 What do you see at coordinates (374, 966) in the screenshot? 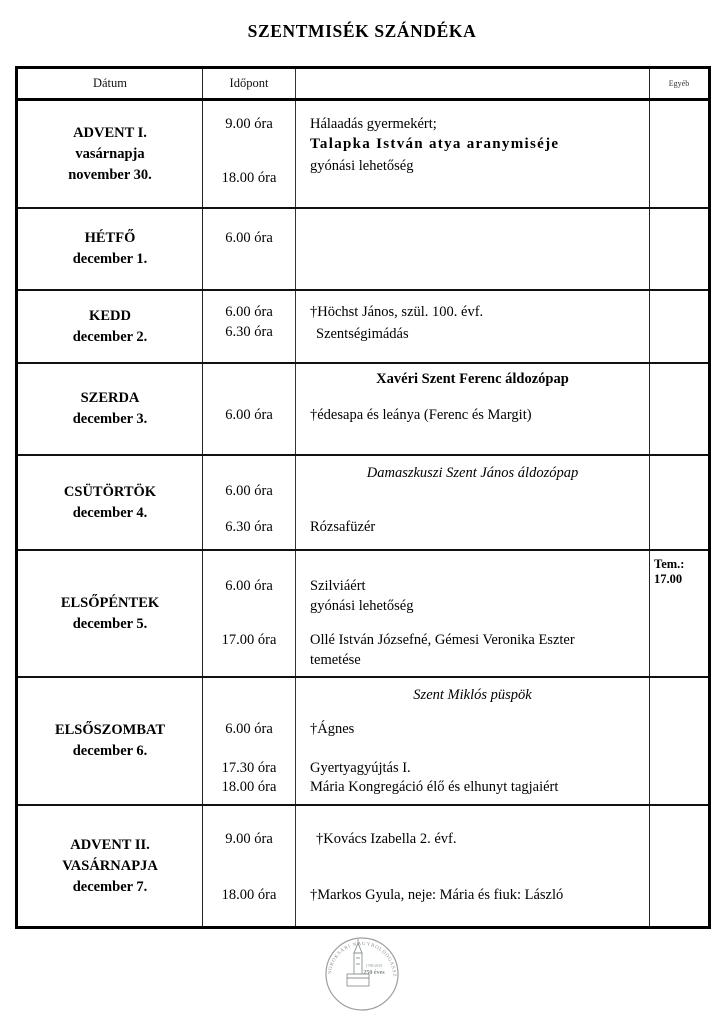
I see `seal-years: 1769-2019` at bounding box center [374, 966].